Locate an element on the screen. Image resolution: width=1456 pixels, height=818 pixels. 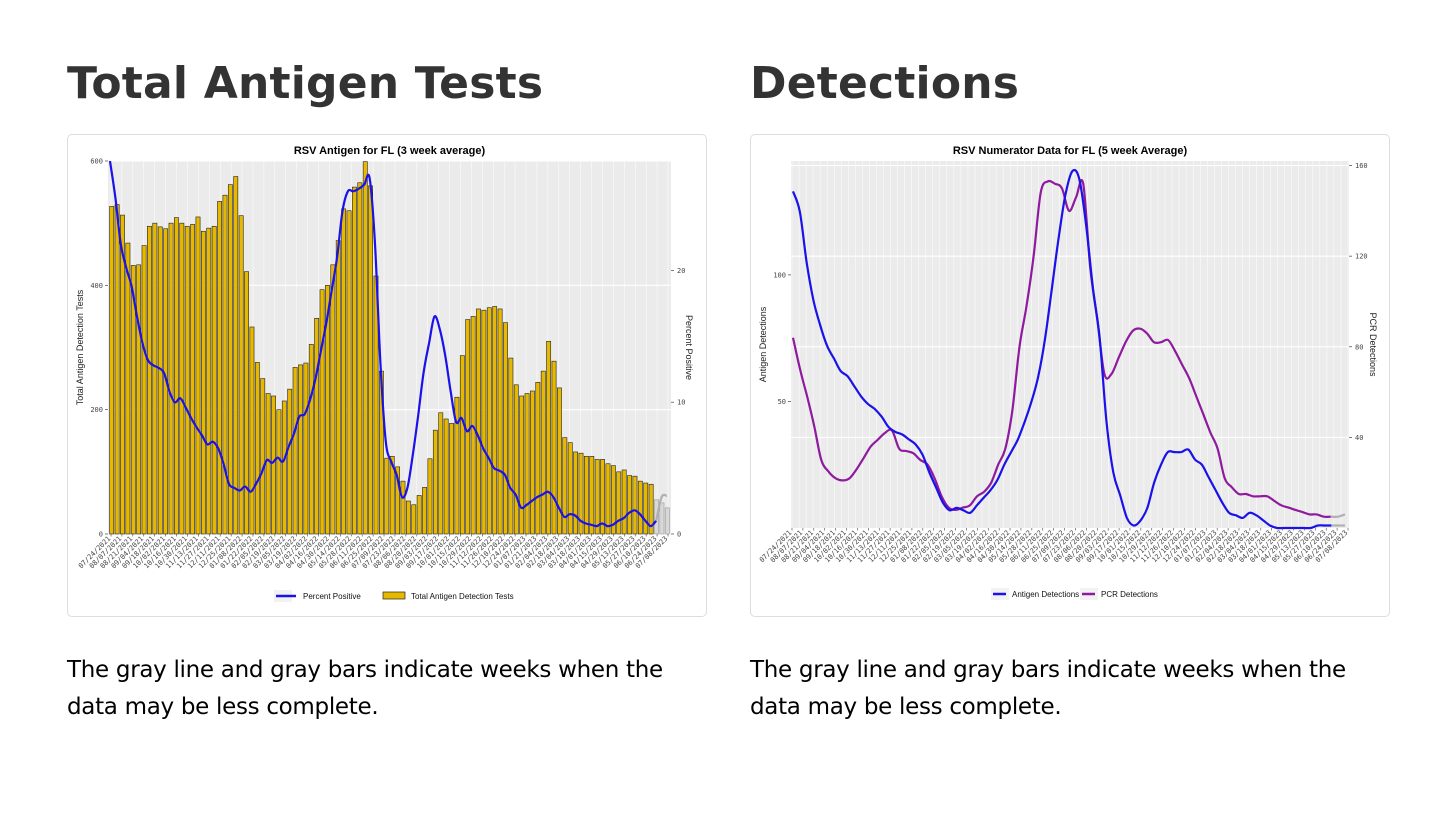
y-tick-label: 200 is located at coordinates (96, 410).